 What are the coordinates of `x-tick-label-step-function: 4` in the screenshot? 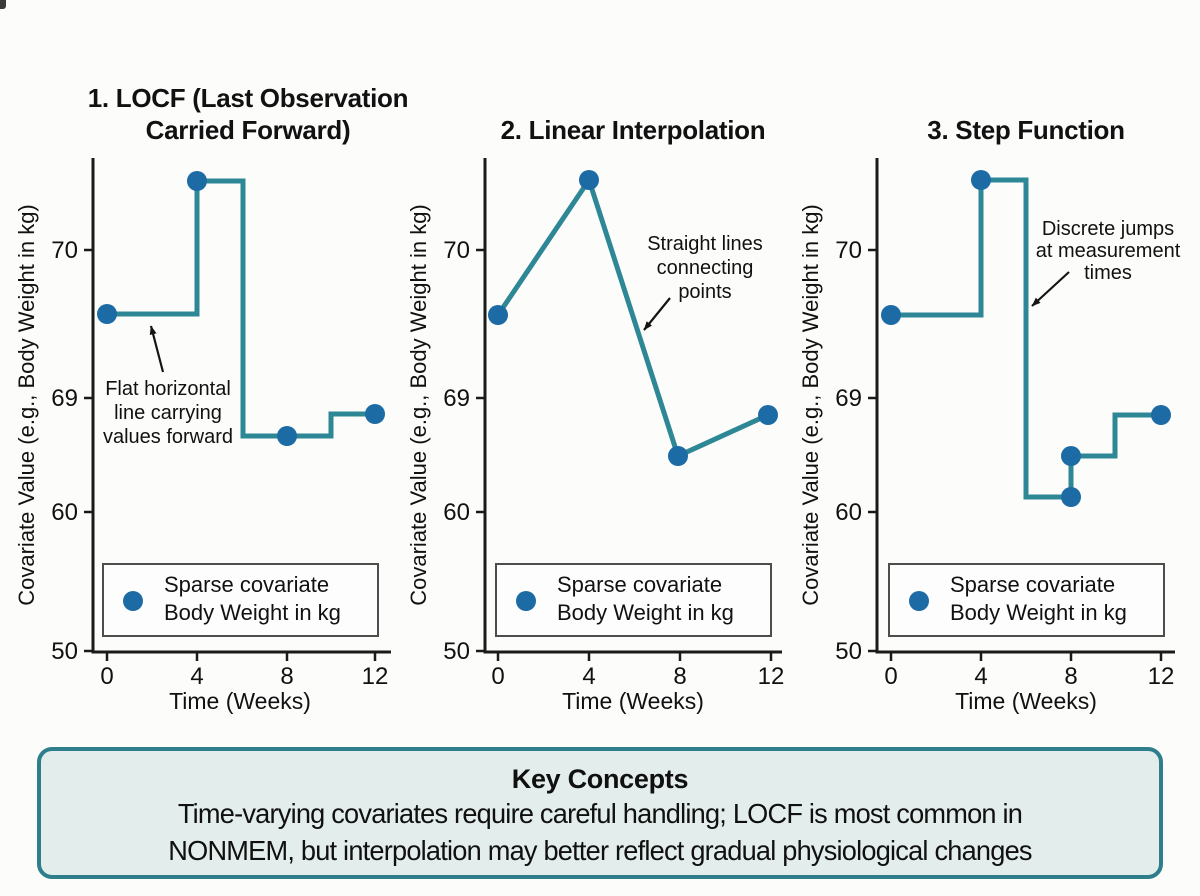 It's located at (980, 676).